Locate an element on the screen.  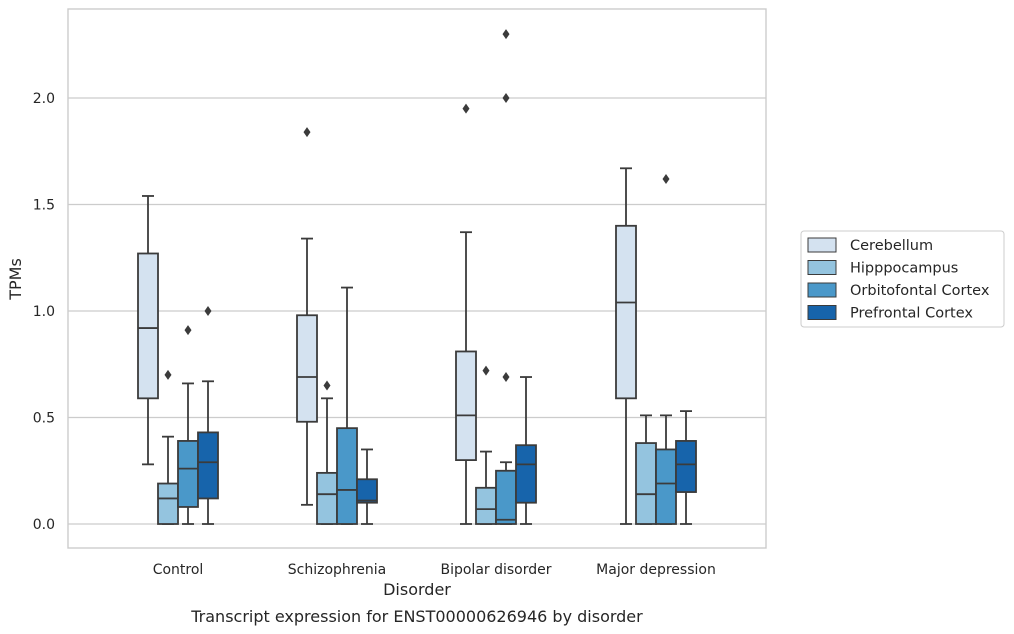
legend-frame is located at coordinates (902, 279).